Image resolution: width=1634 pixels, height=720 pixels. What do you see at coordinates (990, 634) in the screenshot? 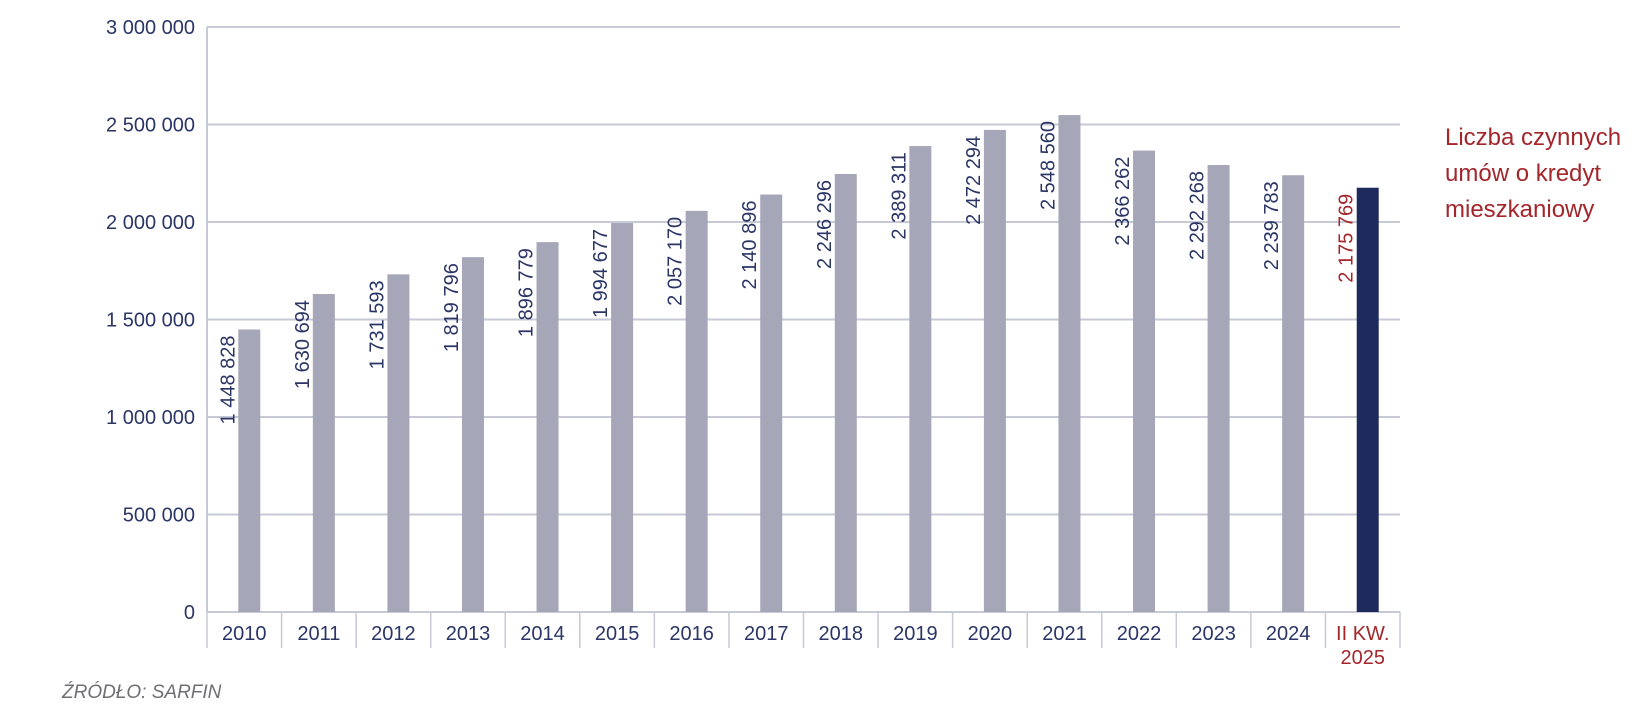
I see `x-tick-label: 2020` at bounding box center [990, 634].